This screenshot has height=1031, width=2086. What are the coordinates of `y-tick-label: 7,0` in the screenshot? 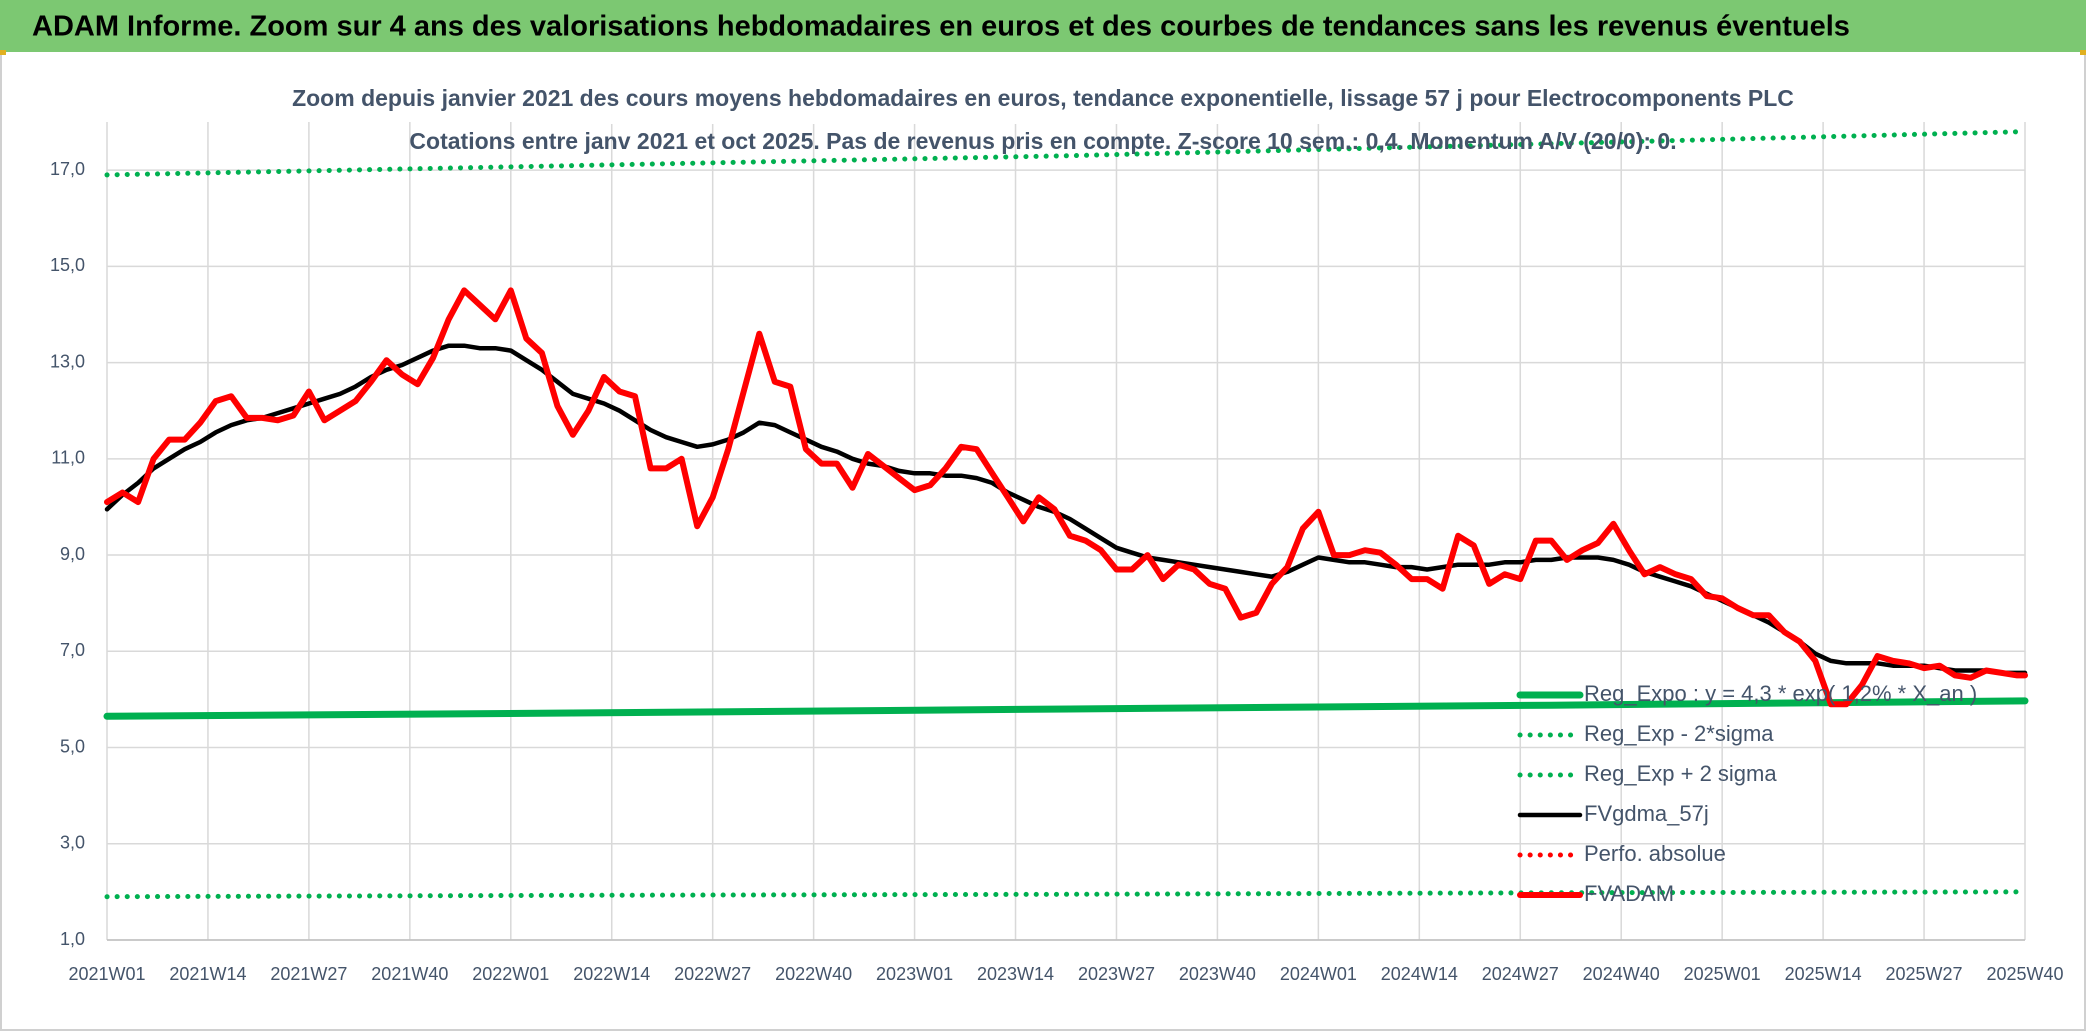 It's located at (72, 650).